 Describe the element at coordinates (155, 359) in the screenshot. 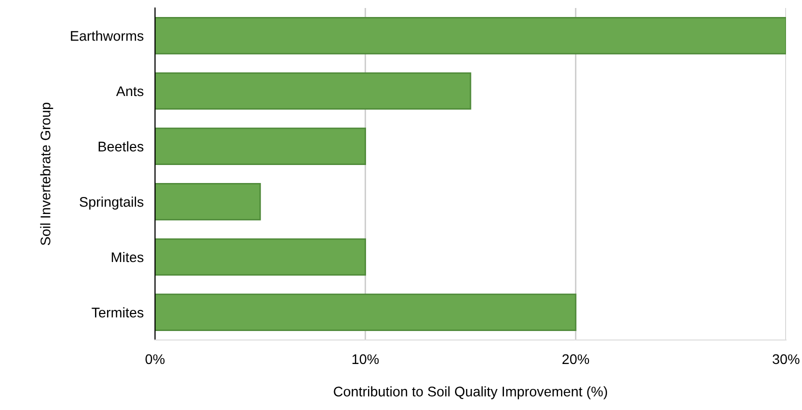

I see `x-tick-label: 0%` at that location.